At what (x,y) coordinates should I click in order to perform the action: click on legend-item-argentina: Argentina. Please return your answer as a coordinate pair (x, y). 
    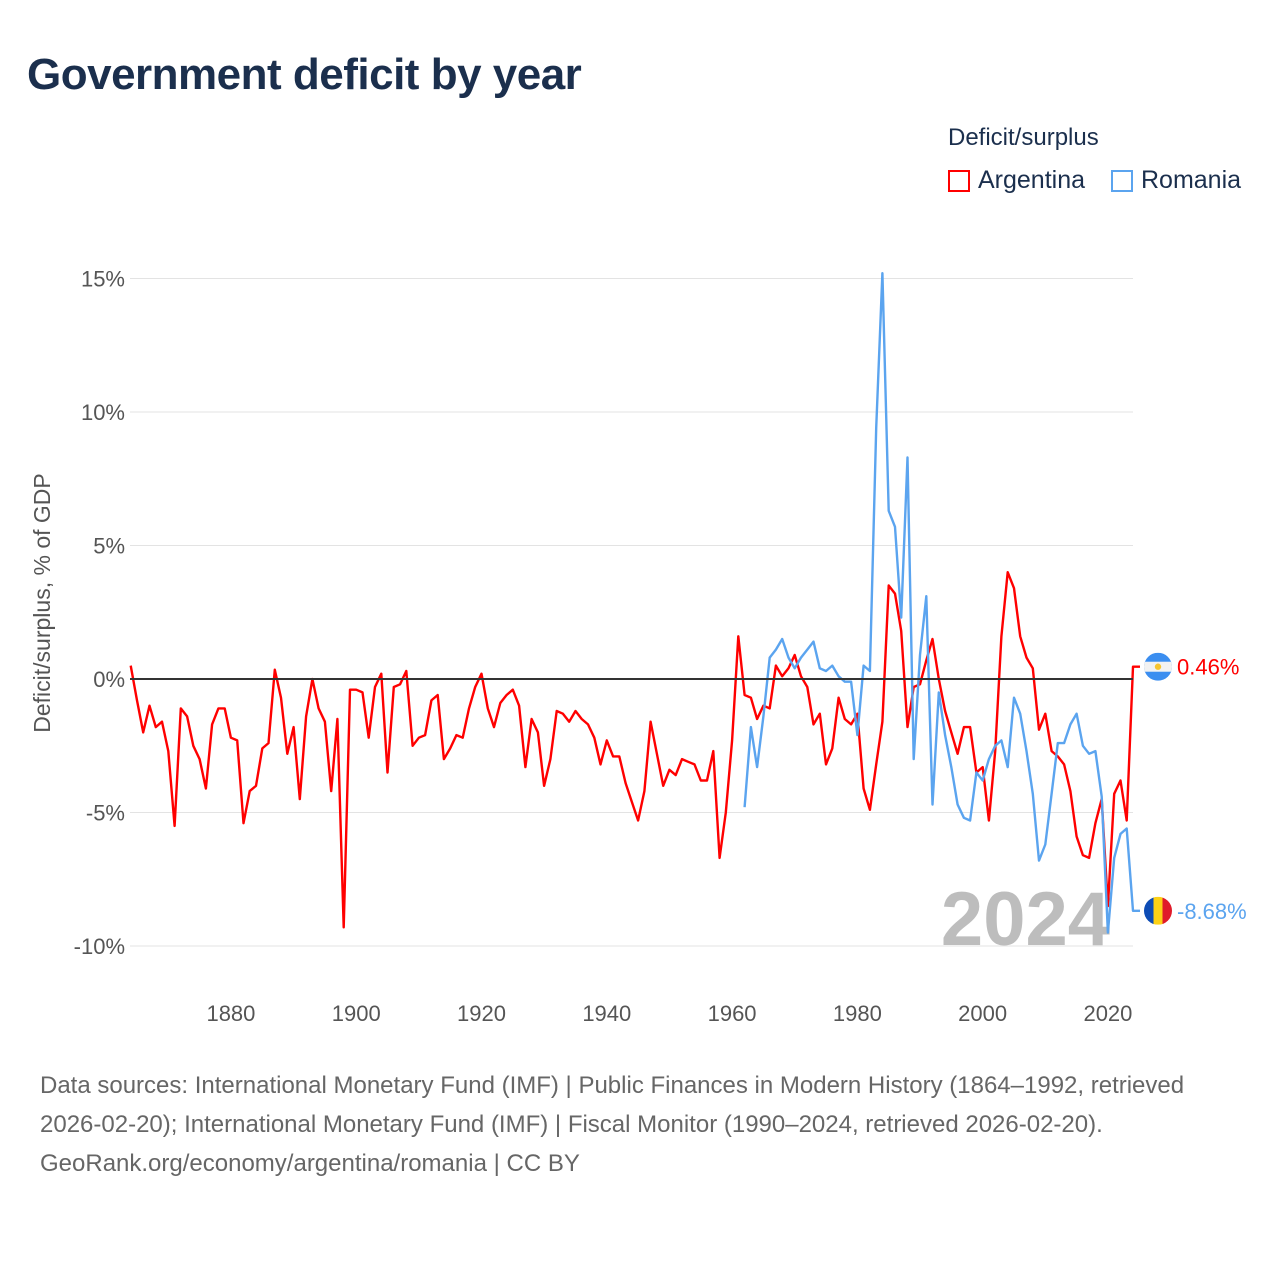
    Looking at the image, I should click on (1016, 180).